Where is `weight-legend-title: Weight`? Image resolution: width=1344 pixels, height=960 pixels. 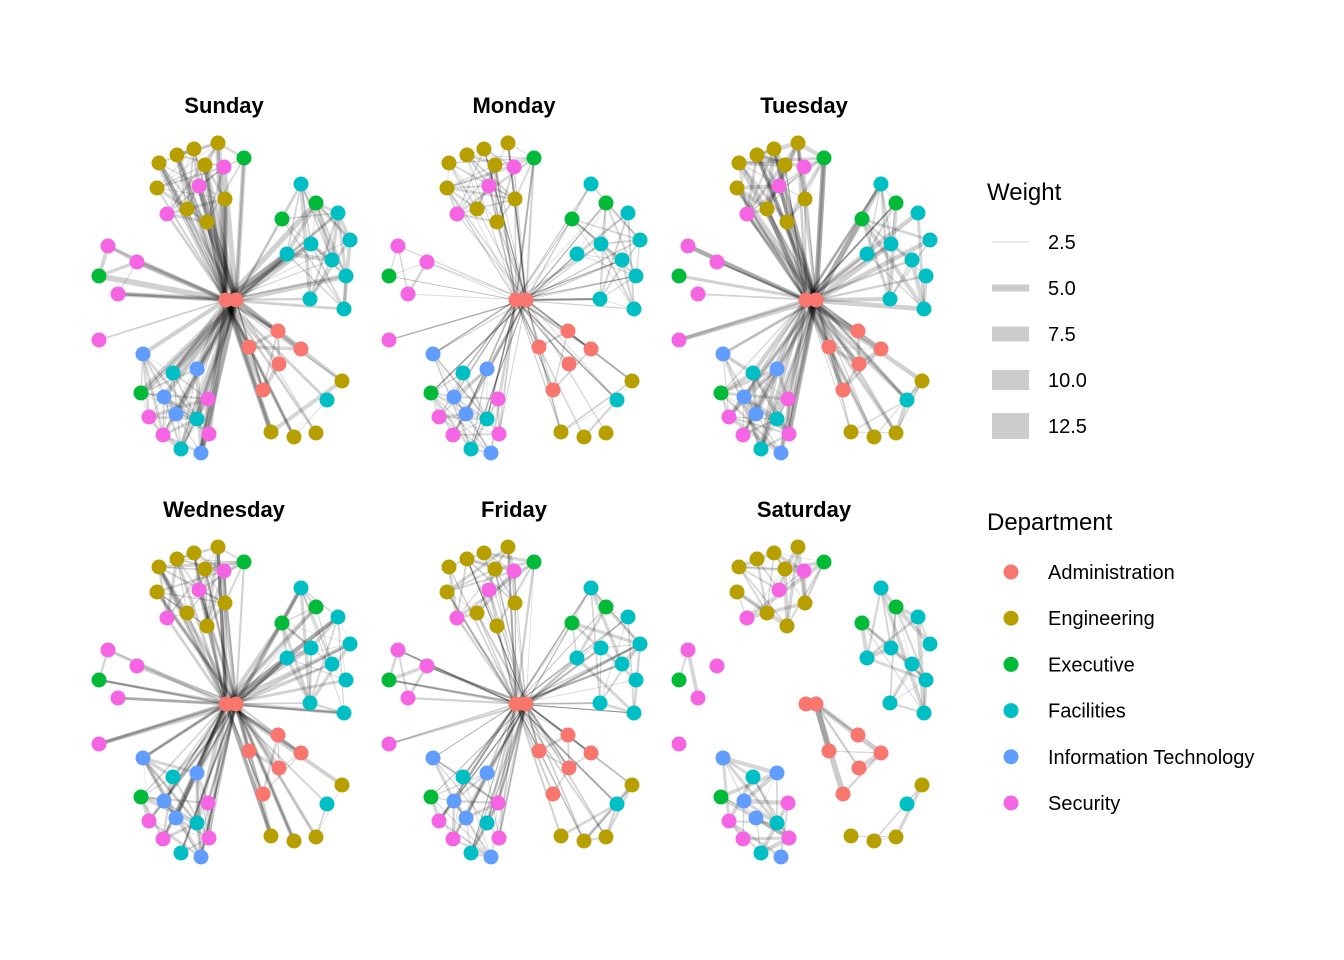 weight-legend-title: Weight is located at coordinates (1024, 192).